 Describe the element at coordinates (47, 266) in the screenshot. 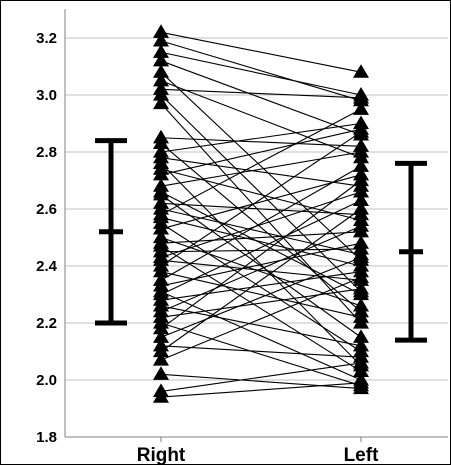

I see `y-tick-label: 2.4` at that location.